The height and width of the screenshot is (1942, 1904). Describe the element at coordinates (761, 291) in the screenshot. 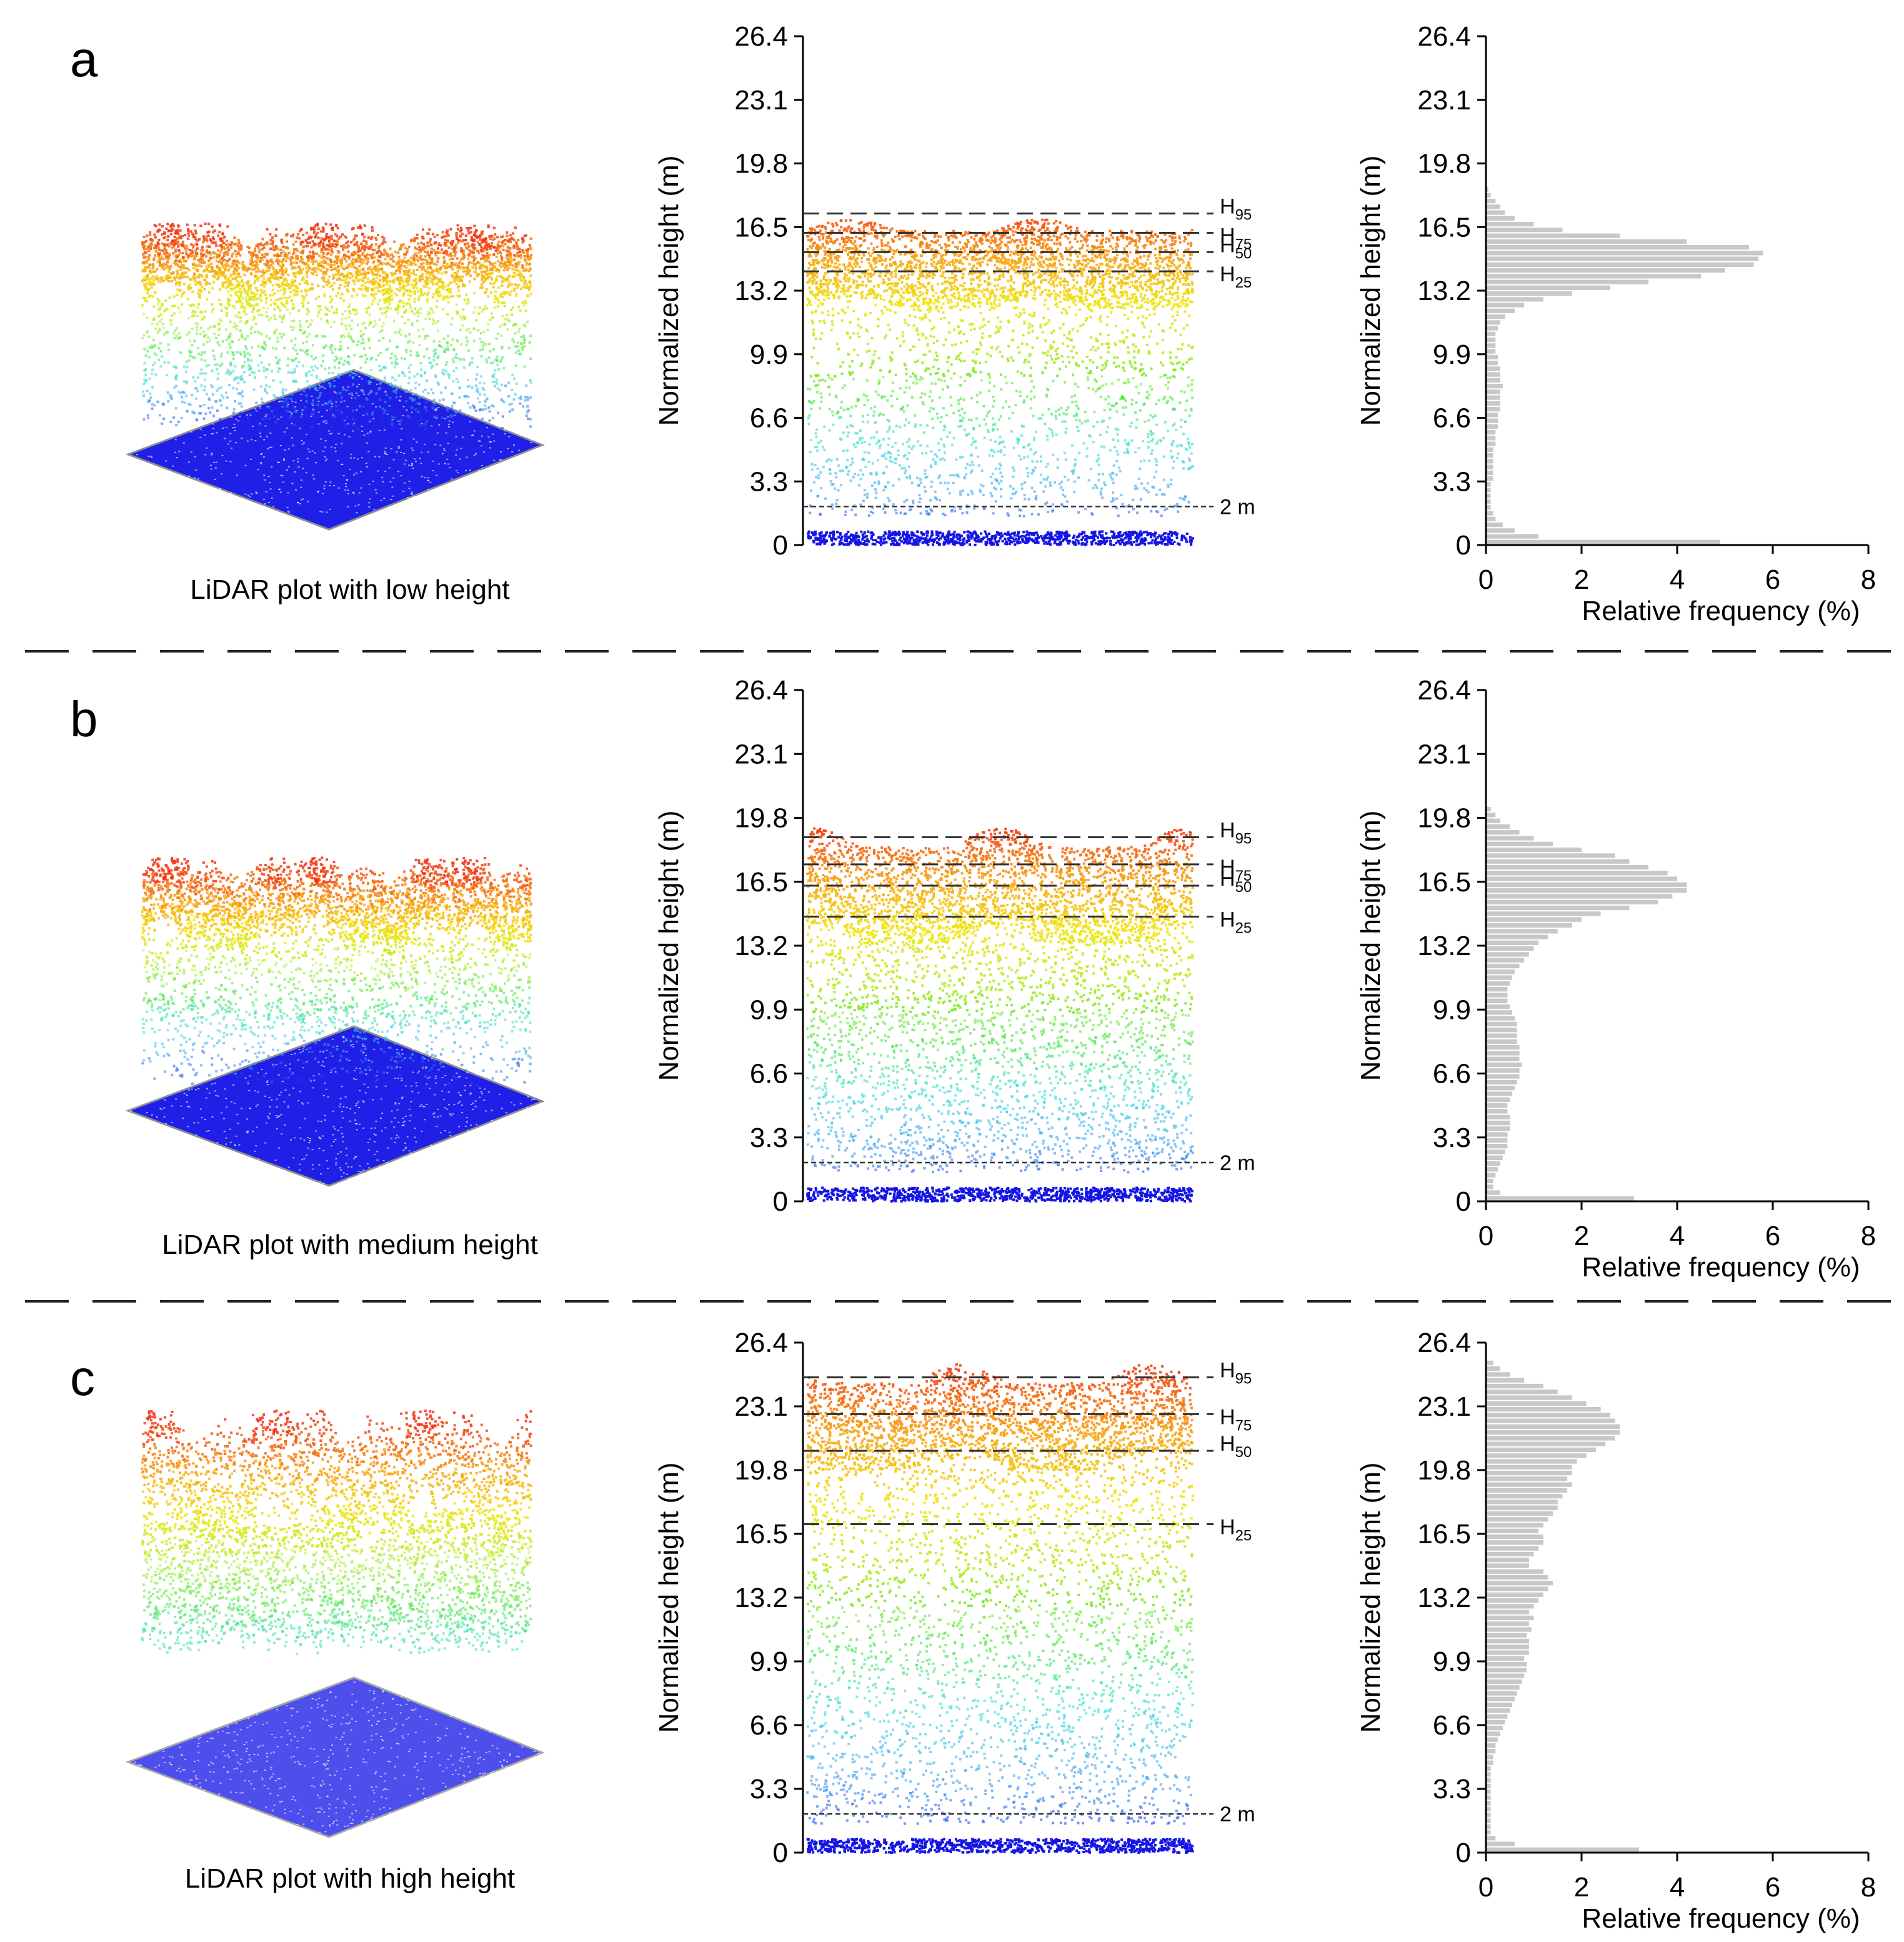

I see `y-tick-label: 13.2` at that location.